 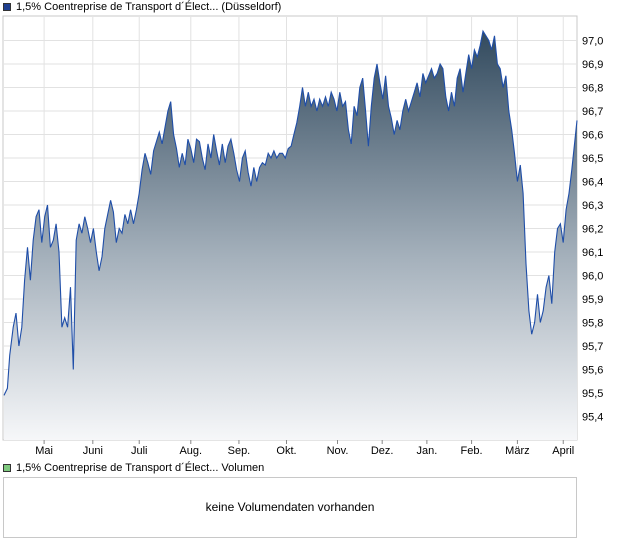 What do you see at coordinates (7, 468) in the screenshot?
I see `volume-legend-swatch` at bounding box center [7, 468].